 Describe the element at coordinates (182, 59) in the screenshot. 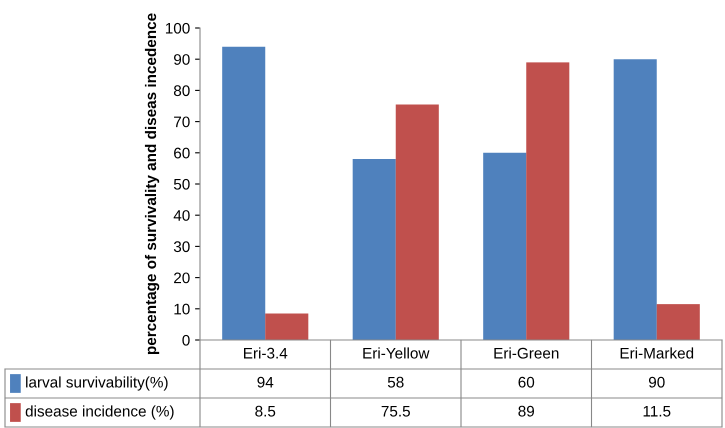

I see `y-tick-label: 90` at that location.